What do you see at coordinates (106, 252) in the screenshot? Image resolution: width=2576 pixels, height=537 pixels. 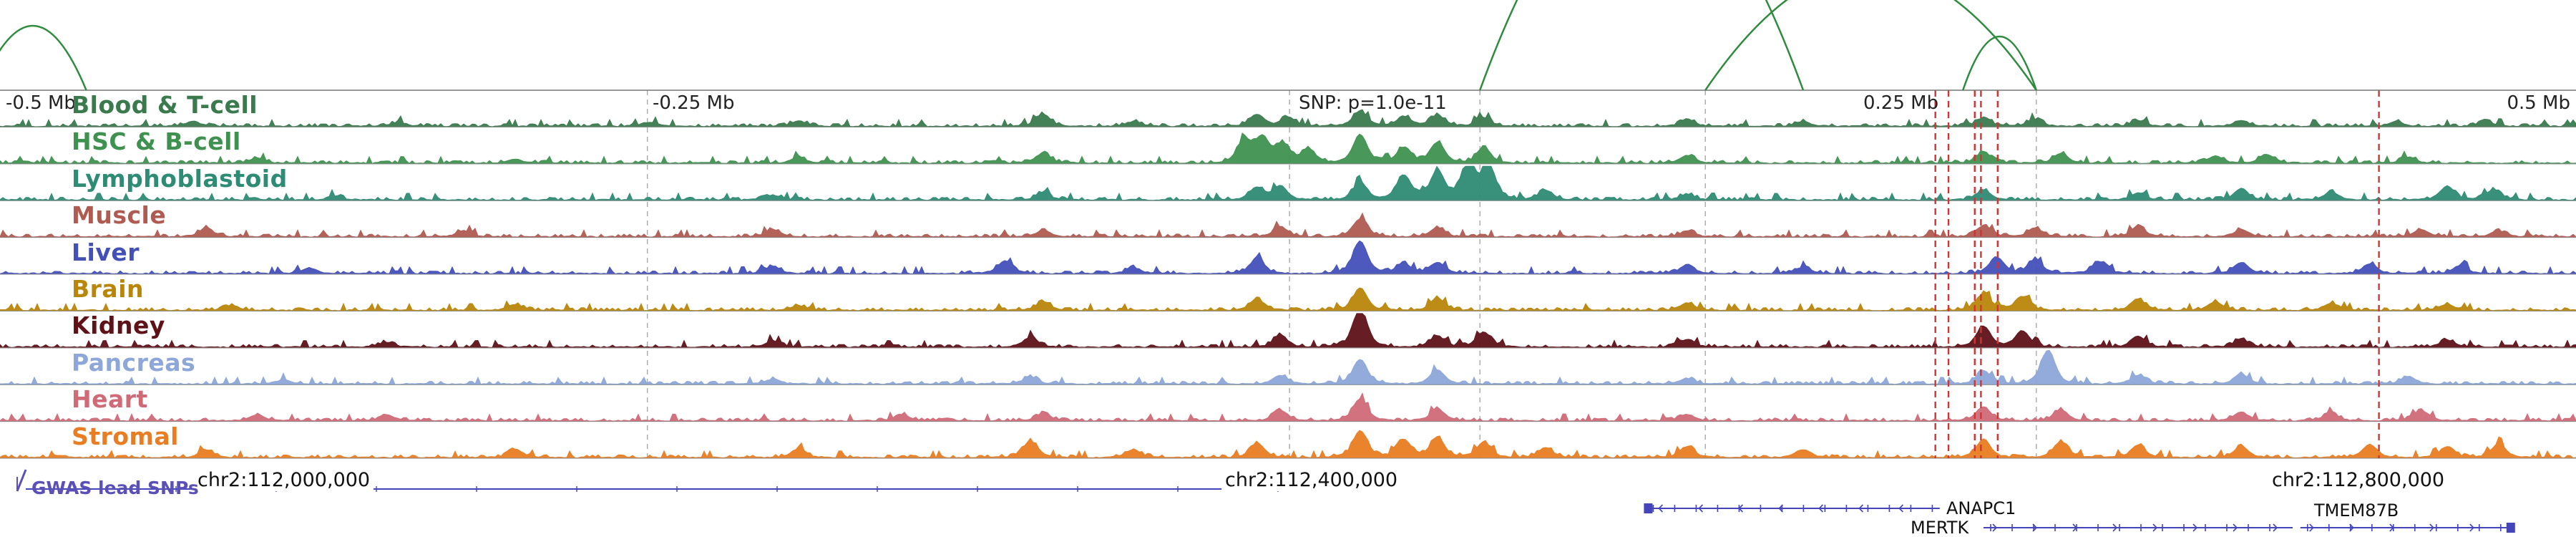 I see `track-label-liver: Liver` at bounding box center [106, 252].